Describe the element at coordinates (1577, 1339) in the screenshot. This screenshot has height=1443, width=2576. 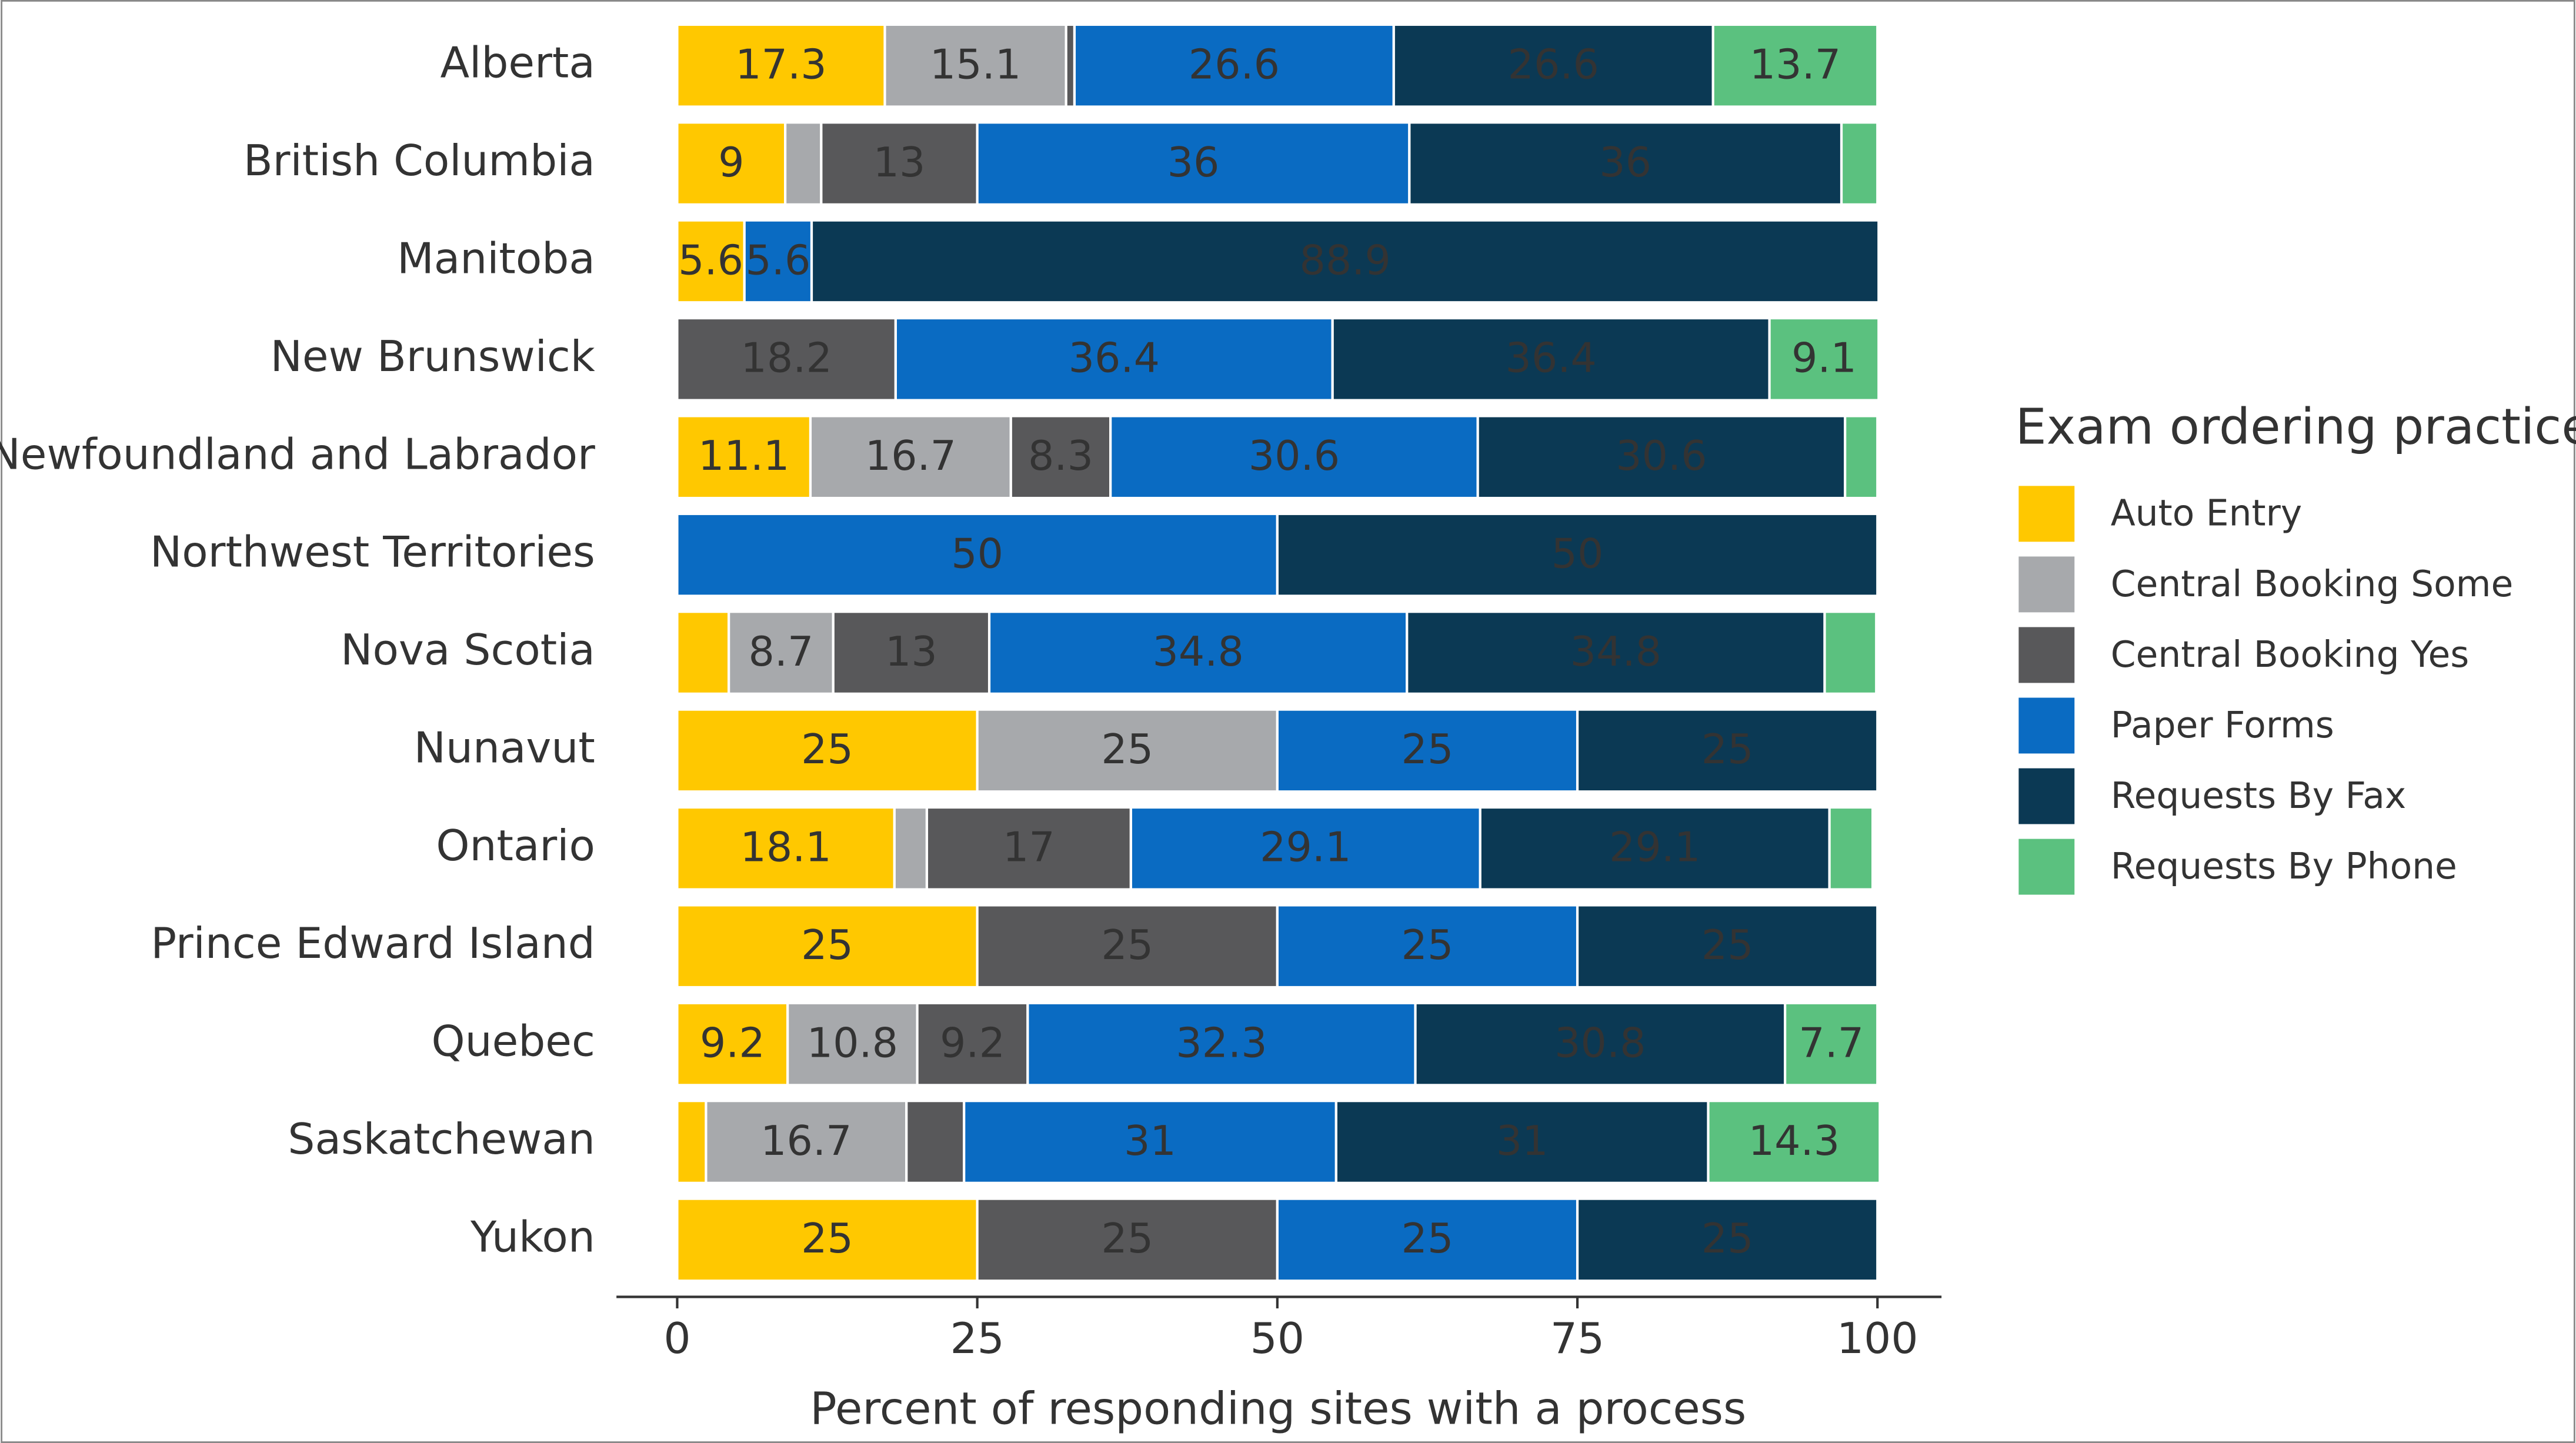
I see `x-tick-label: 75` at that location.